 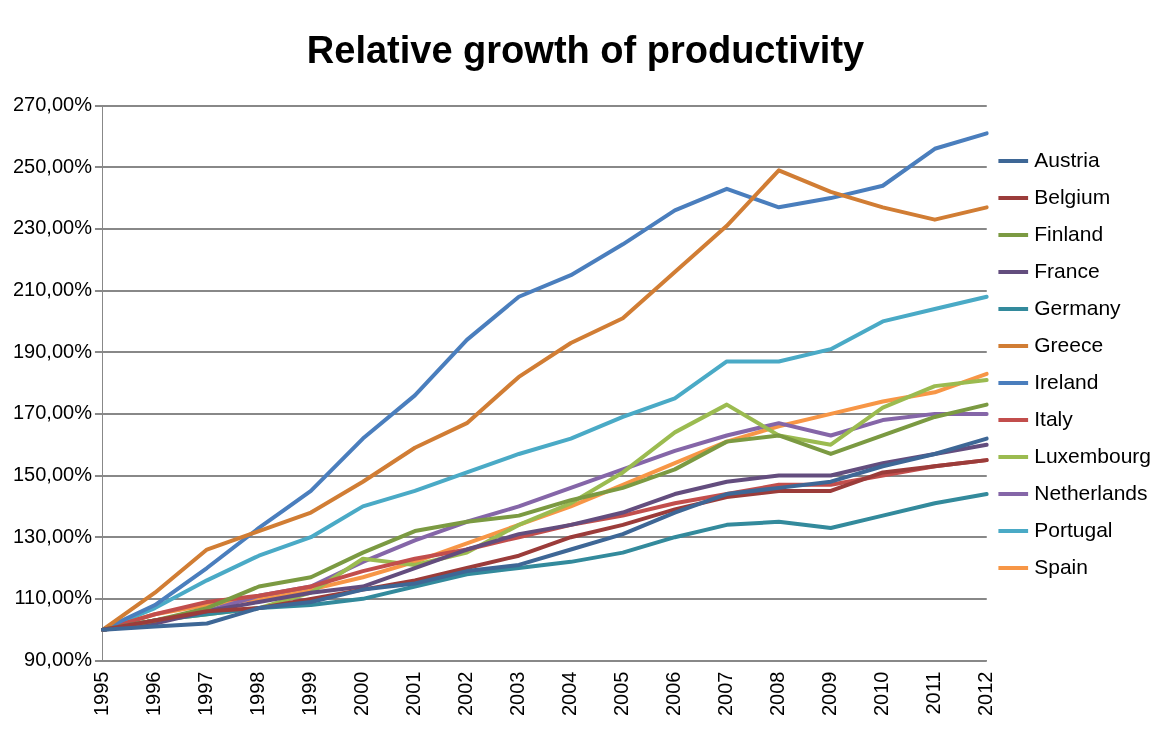 What do you see at coordinates (465, 694) in the screenshot?
I see `x-tick-label: 2002` at bounding box center [465, 694].